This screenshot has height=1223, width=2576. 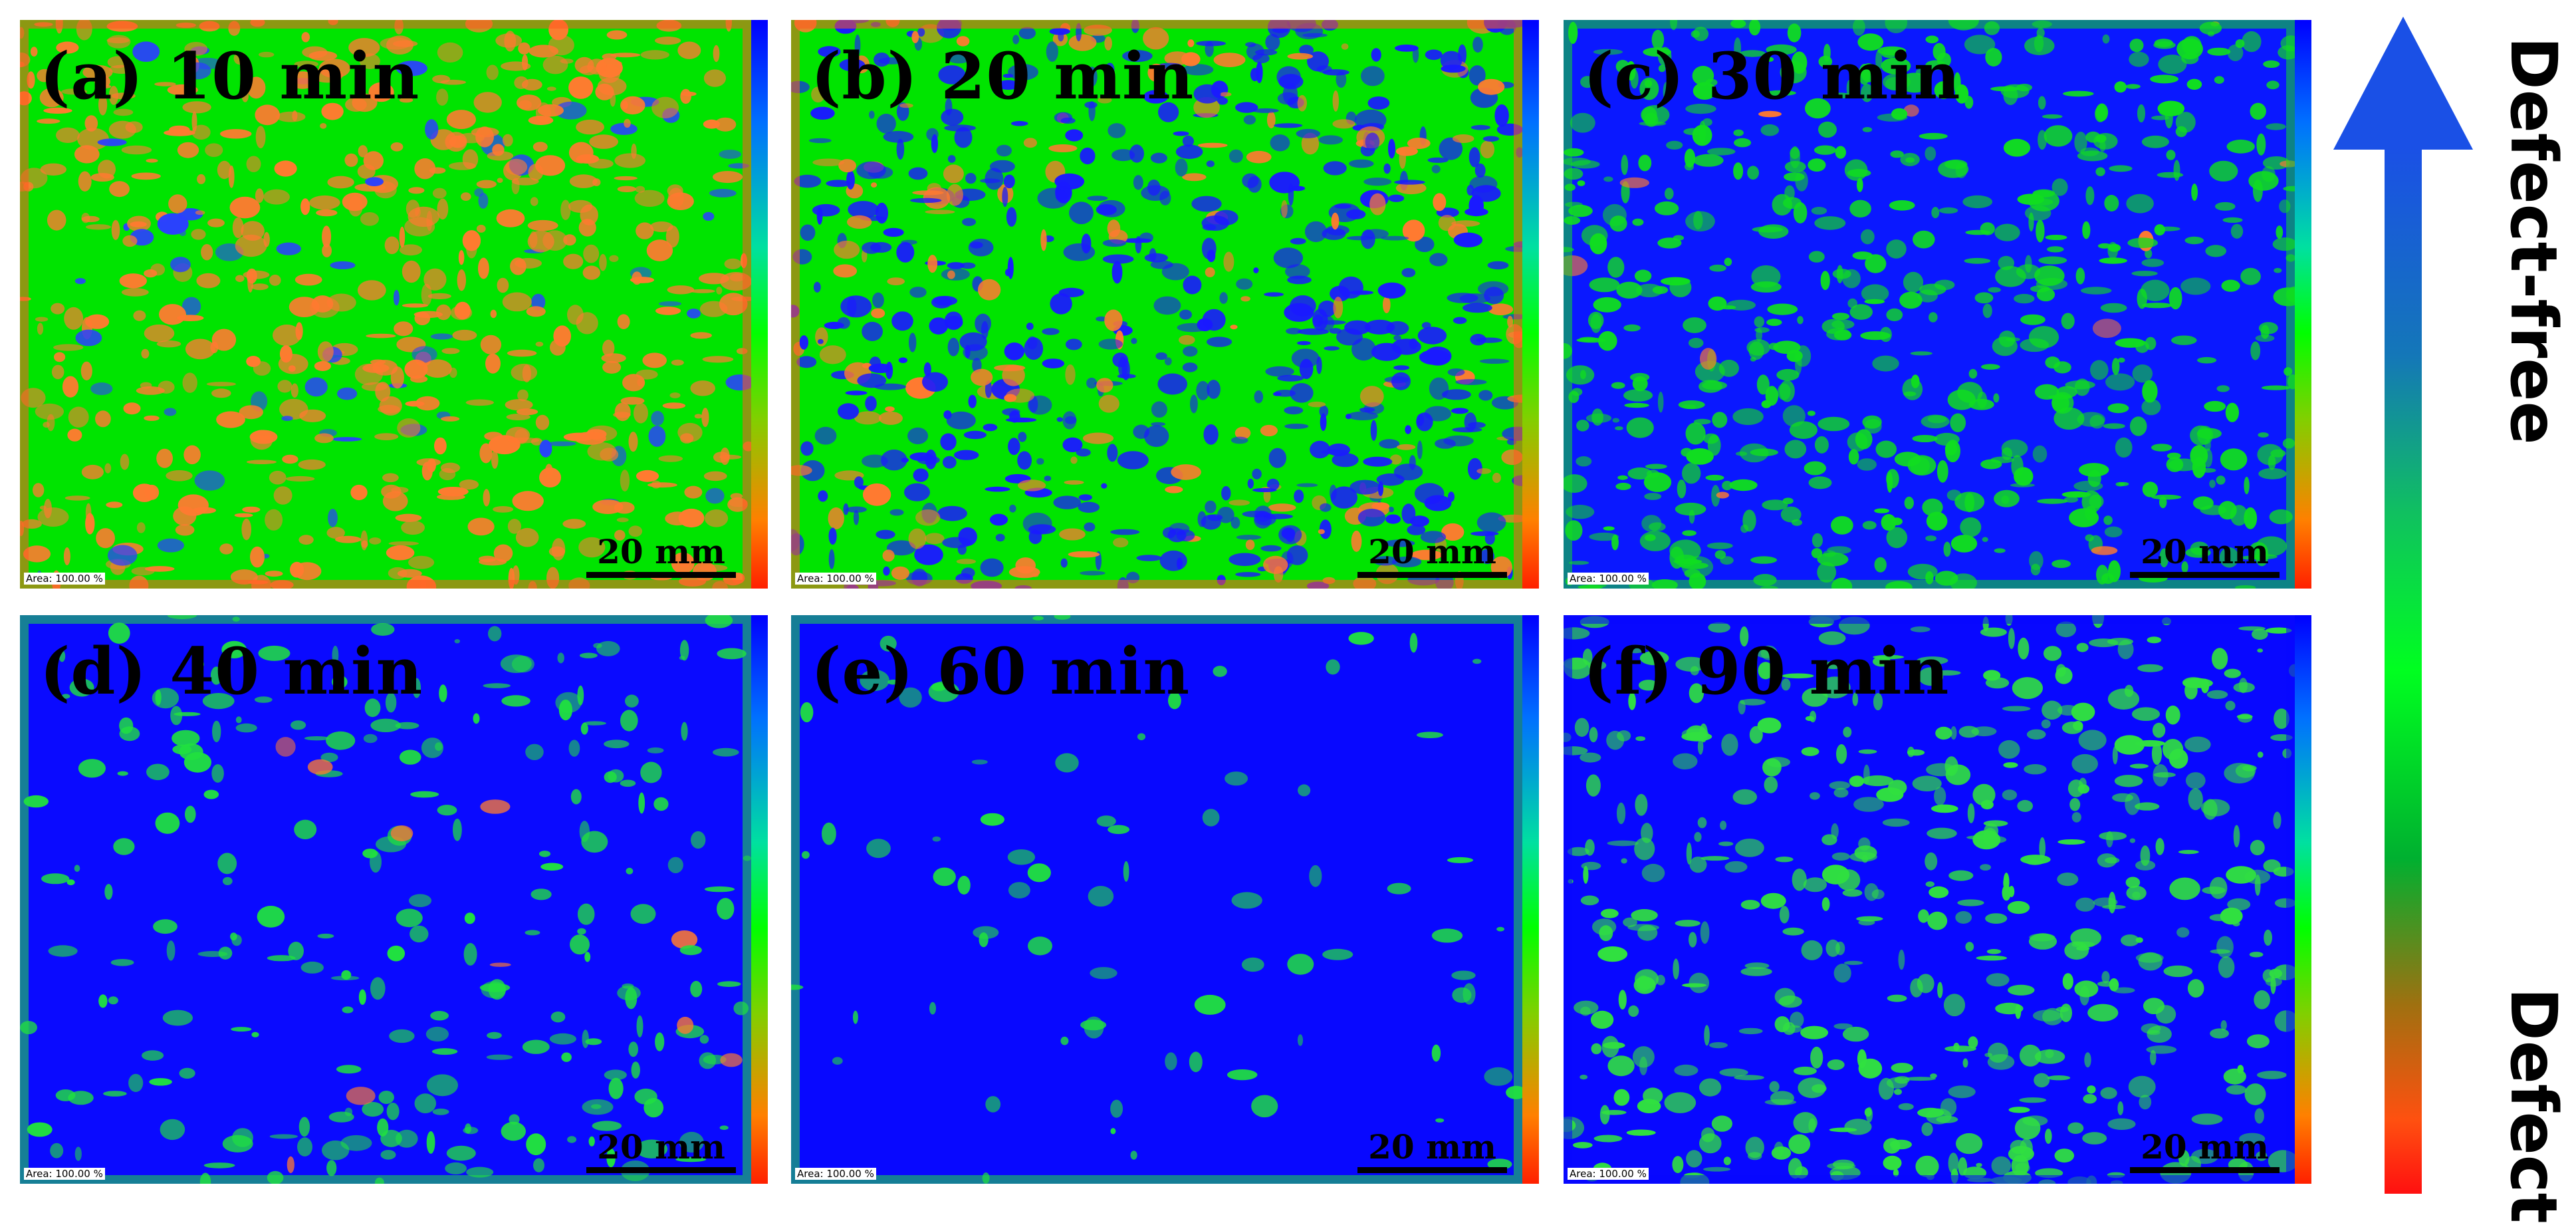 What do you see at coordinates (1929, 304) in the screenshot?
I see `heatmap-image-c` at bounding box center [1929, 304].